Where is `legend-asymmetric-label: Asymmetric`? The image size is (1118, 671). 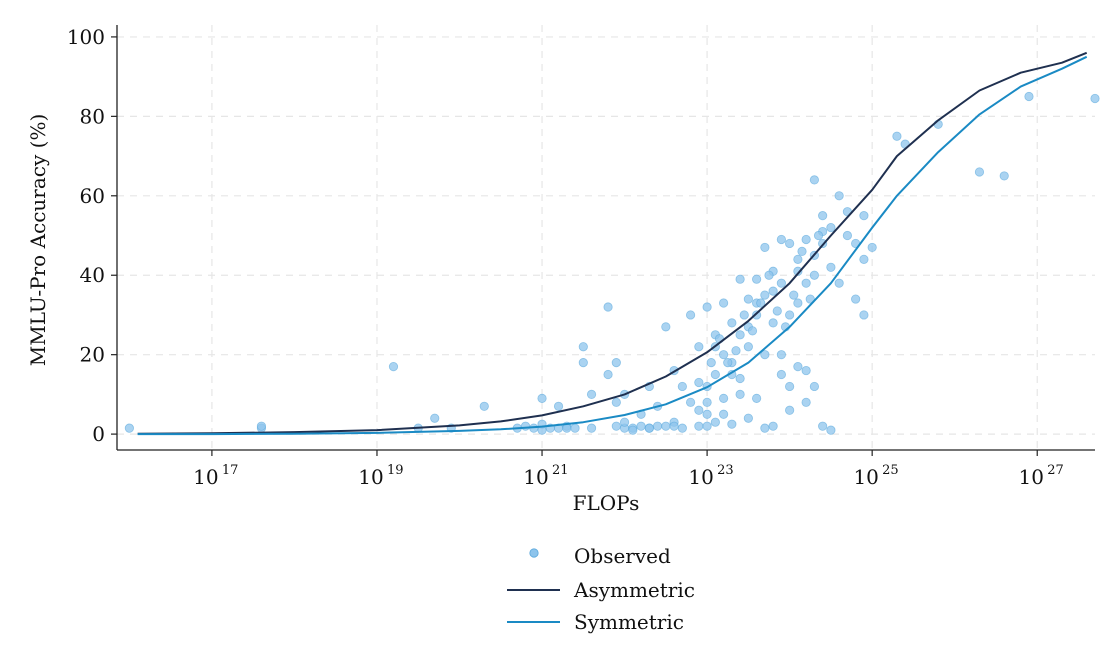 legend-asymmetric-label: Asymmetric is located at coordinates (634, 590).